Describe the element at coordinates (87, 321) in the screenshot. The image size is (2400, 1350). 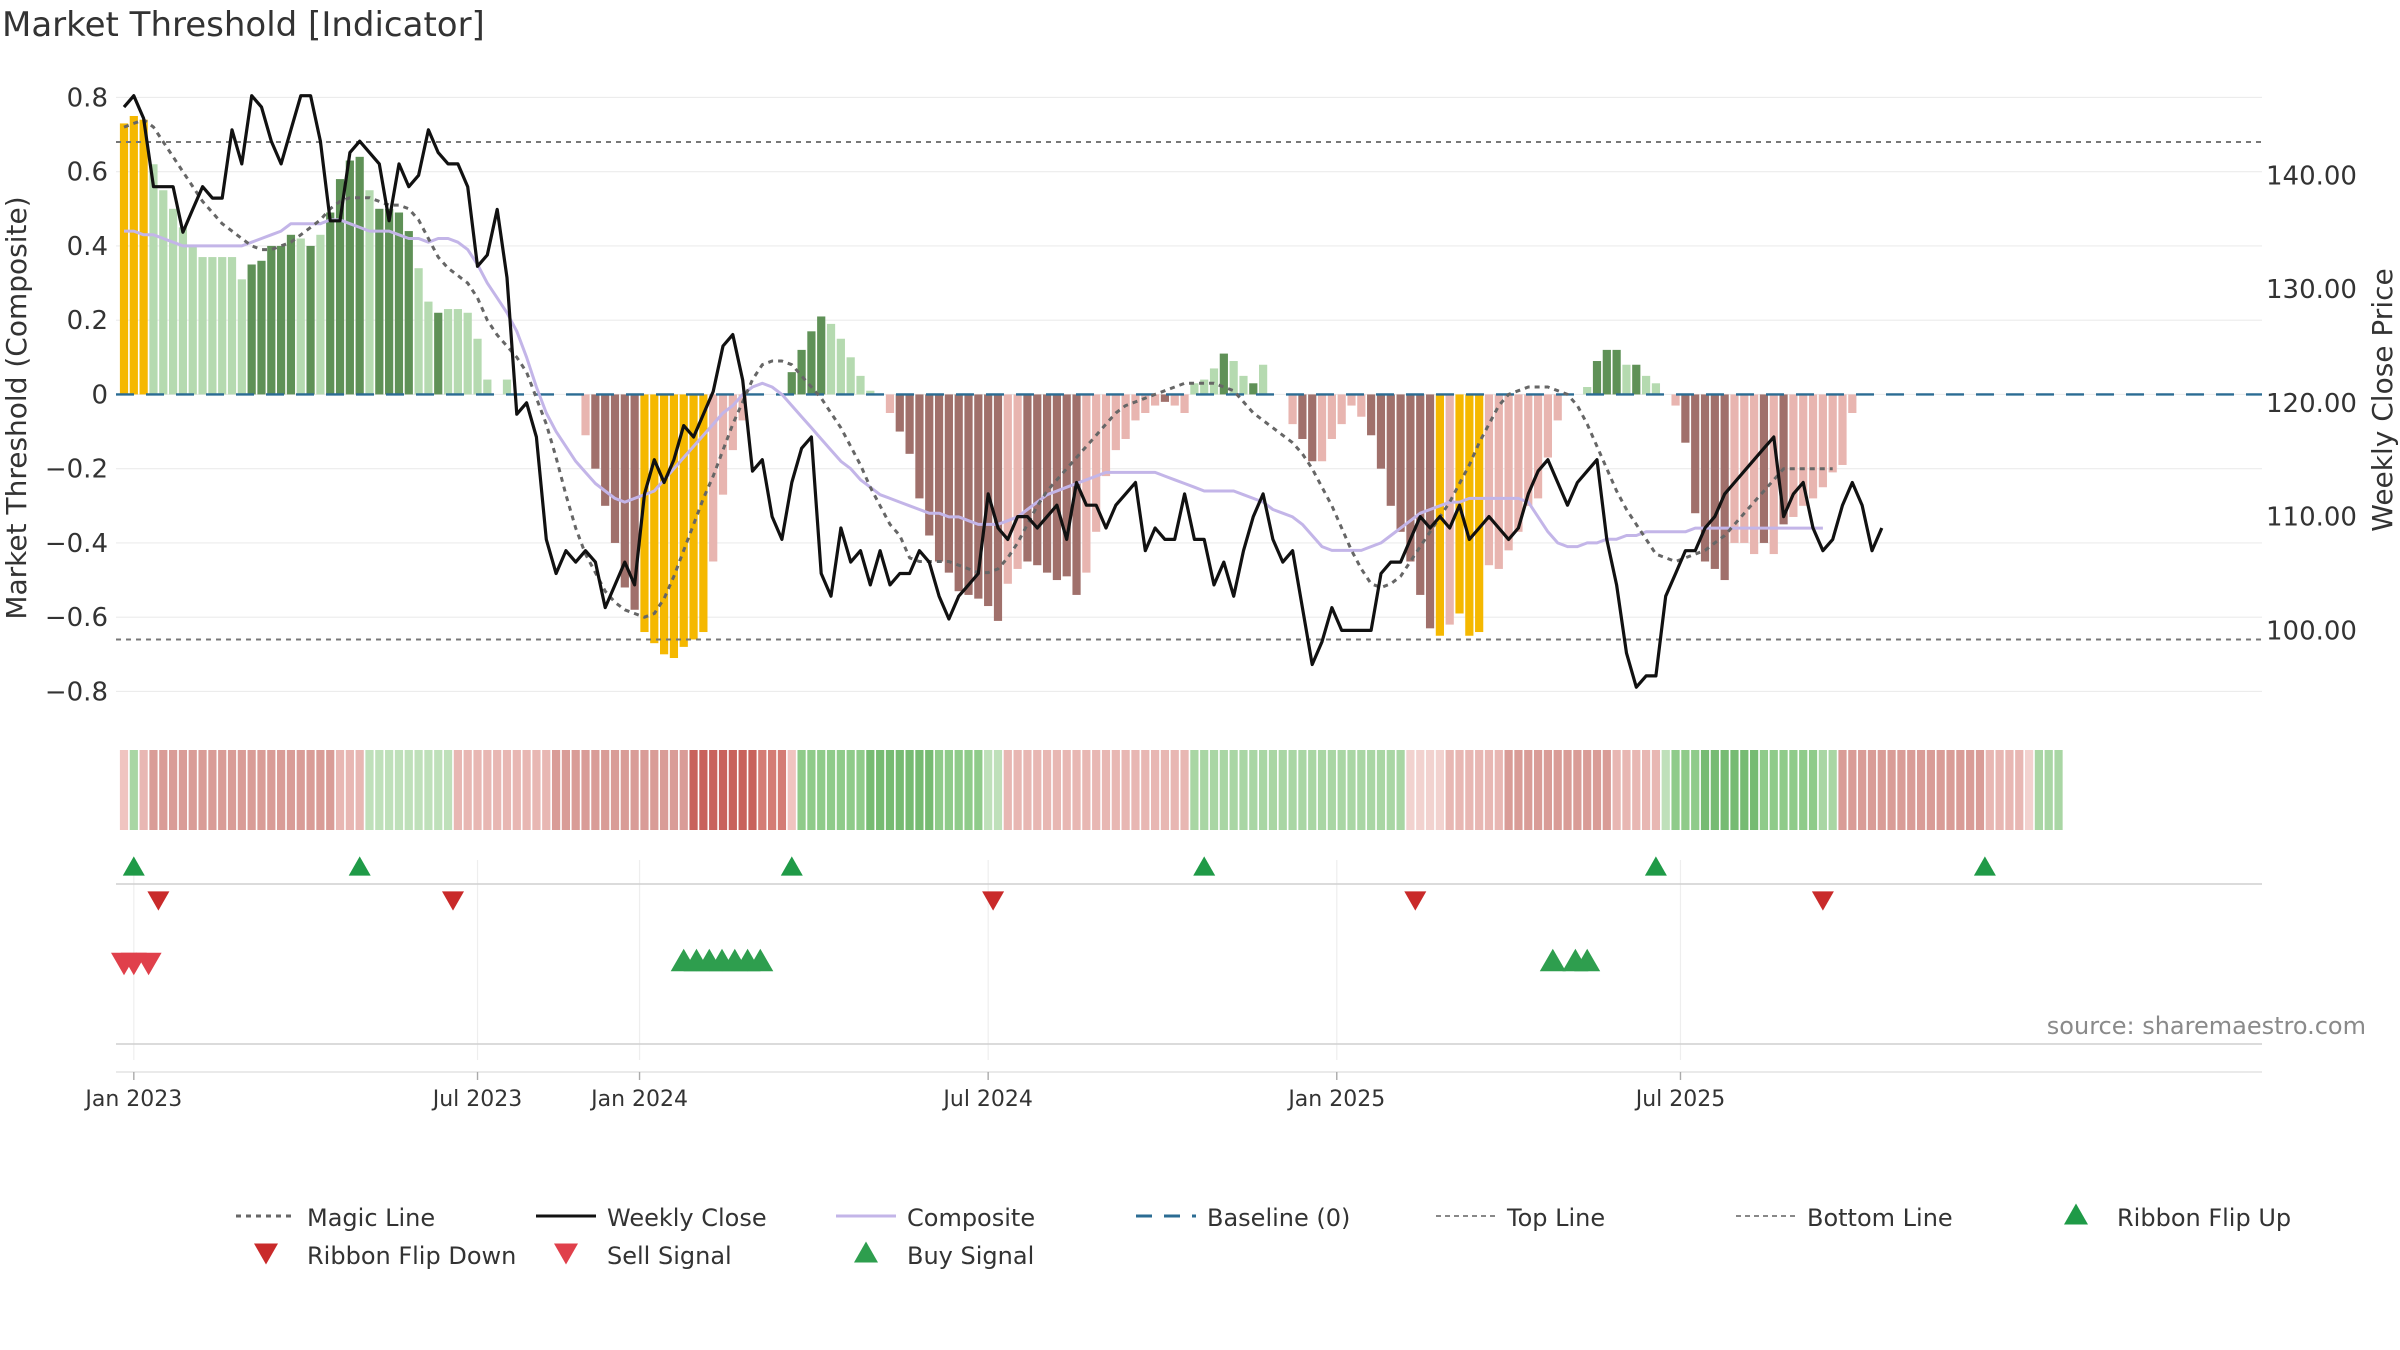
I see `y-tick-label: 0.2` at that location.